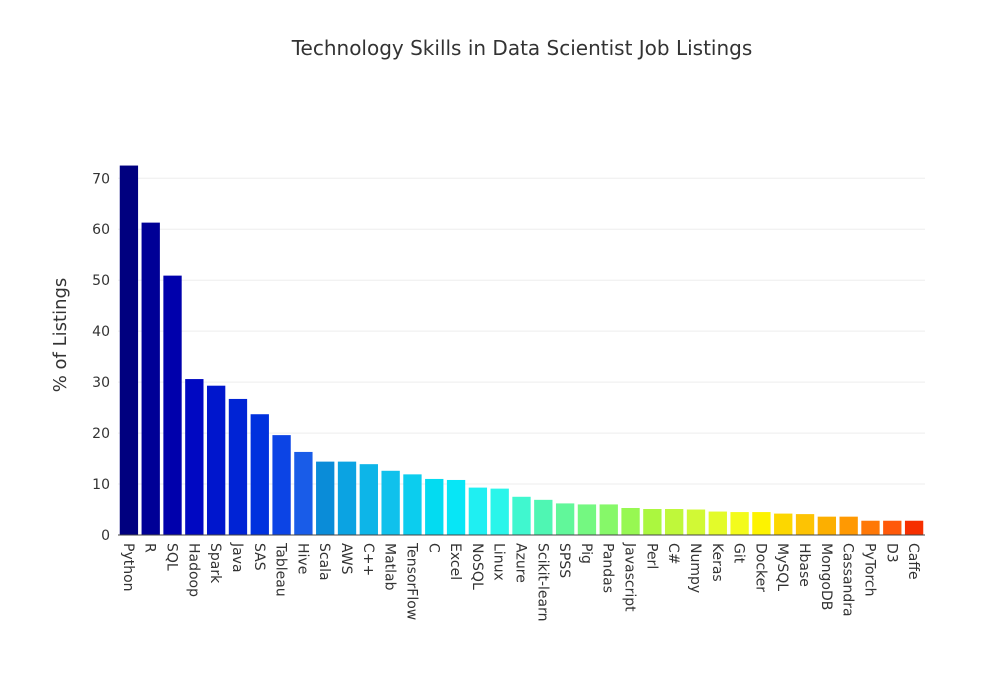 Image resolution: width=989 pixels, height=673 pixels. I want to click on x-tick-label: SAS, so click(259, 557).